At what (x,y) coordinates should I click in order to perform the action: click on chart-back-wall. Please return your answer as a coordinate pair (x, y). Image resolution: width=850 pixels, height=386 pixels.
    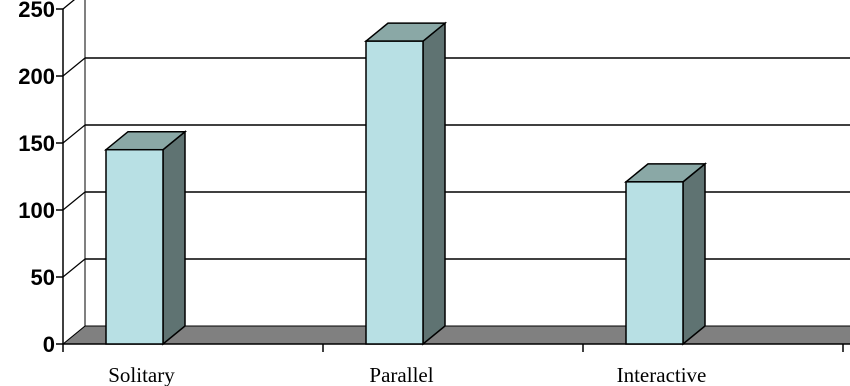
    Looking at the image, I should click on (74, 173).